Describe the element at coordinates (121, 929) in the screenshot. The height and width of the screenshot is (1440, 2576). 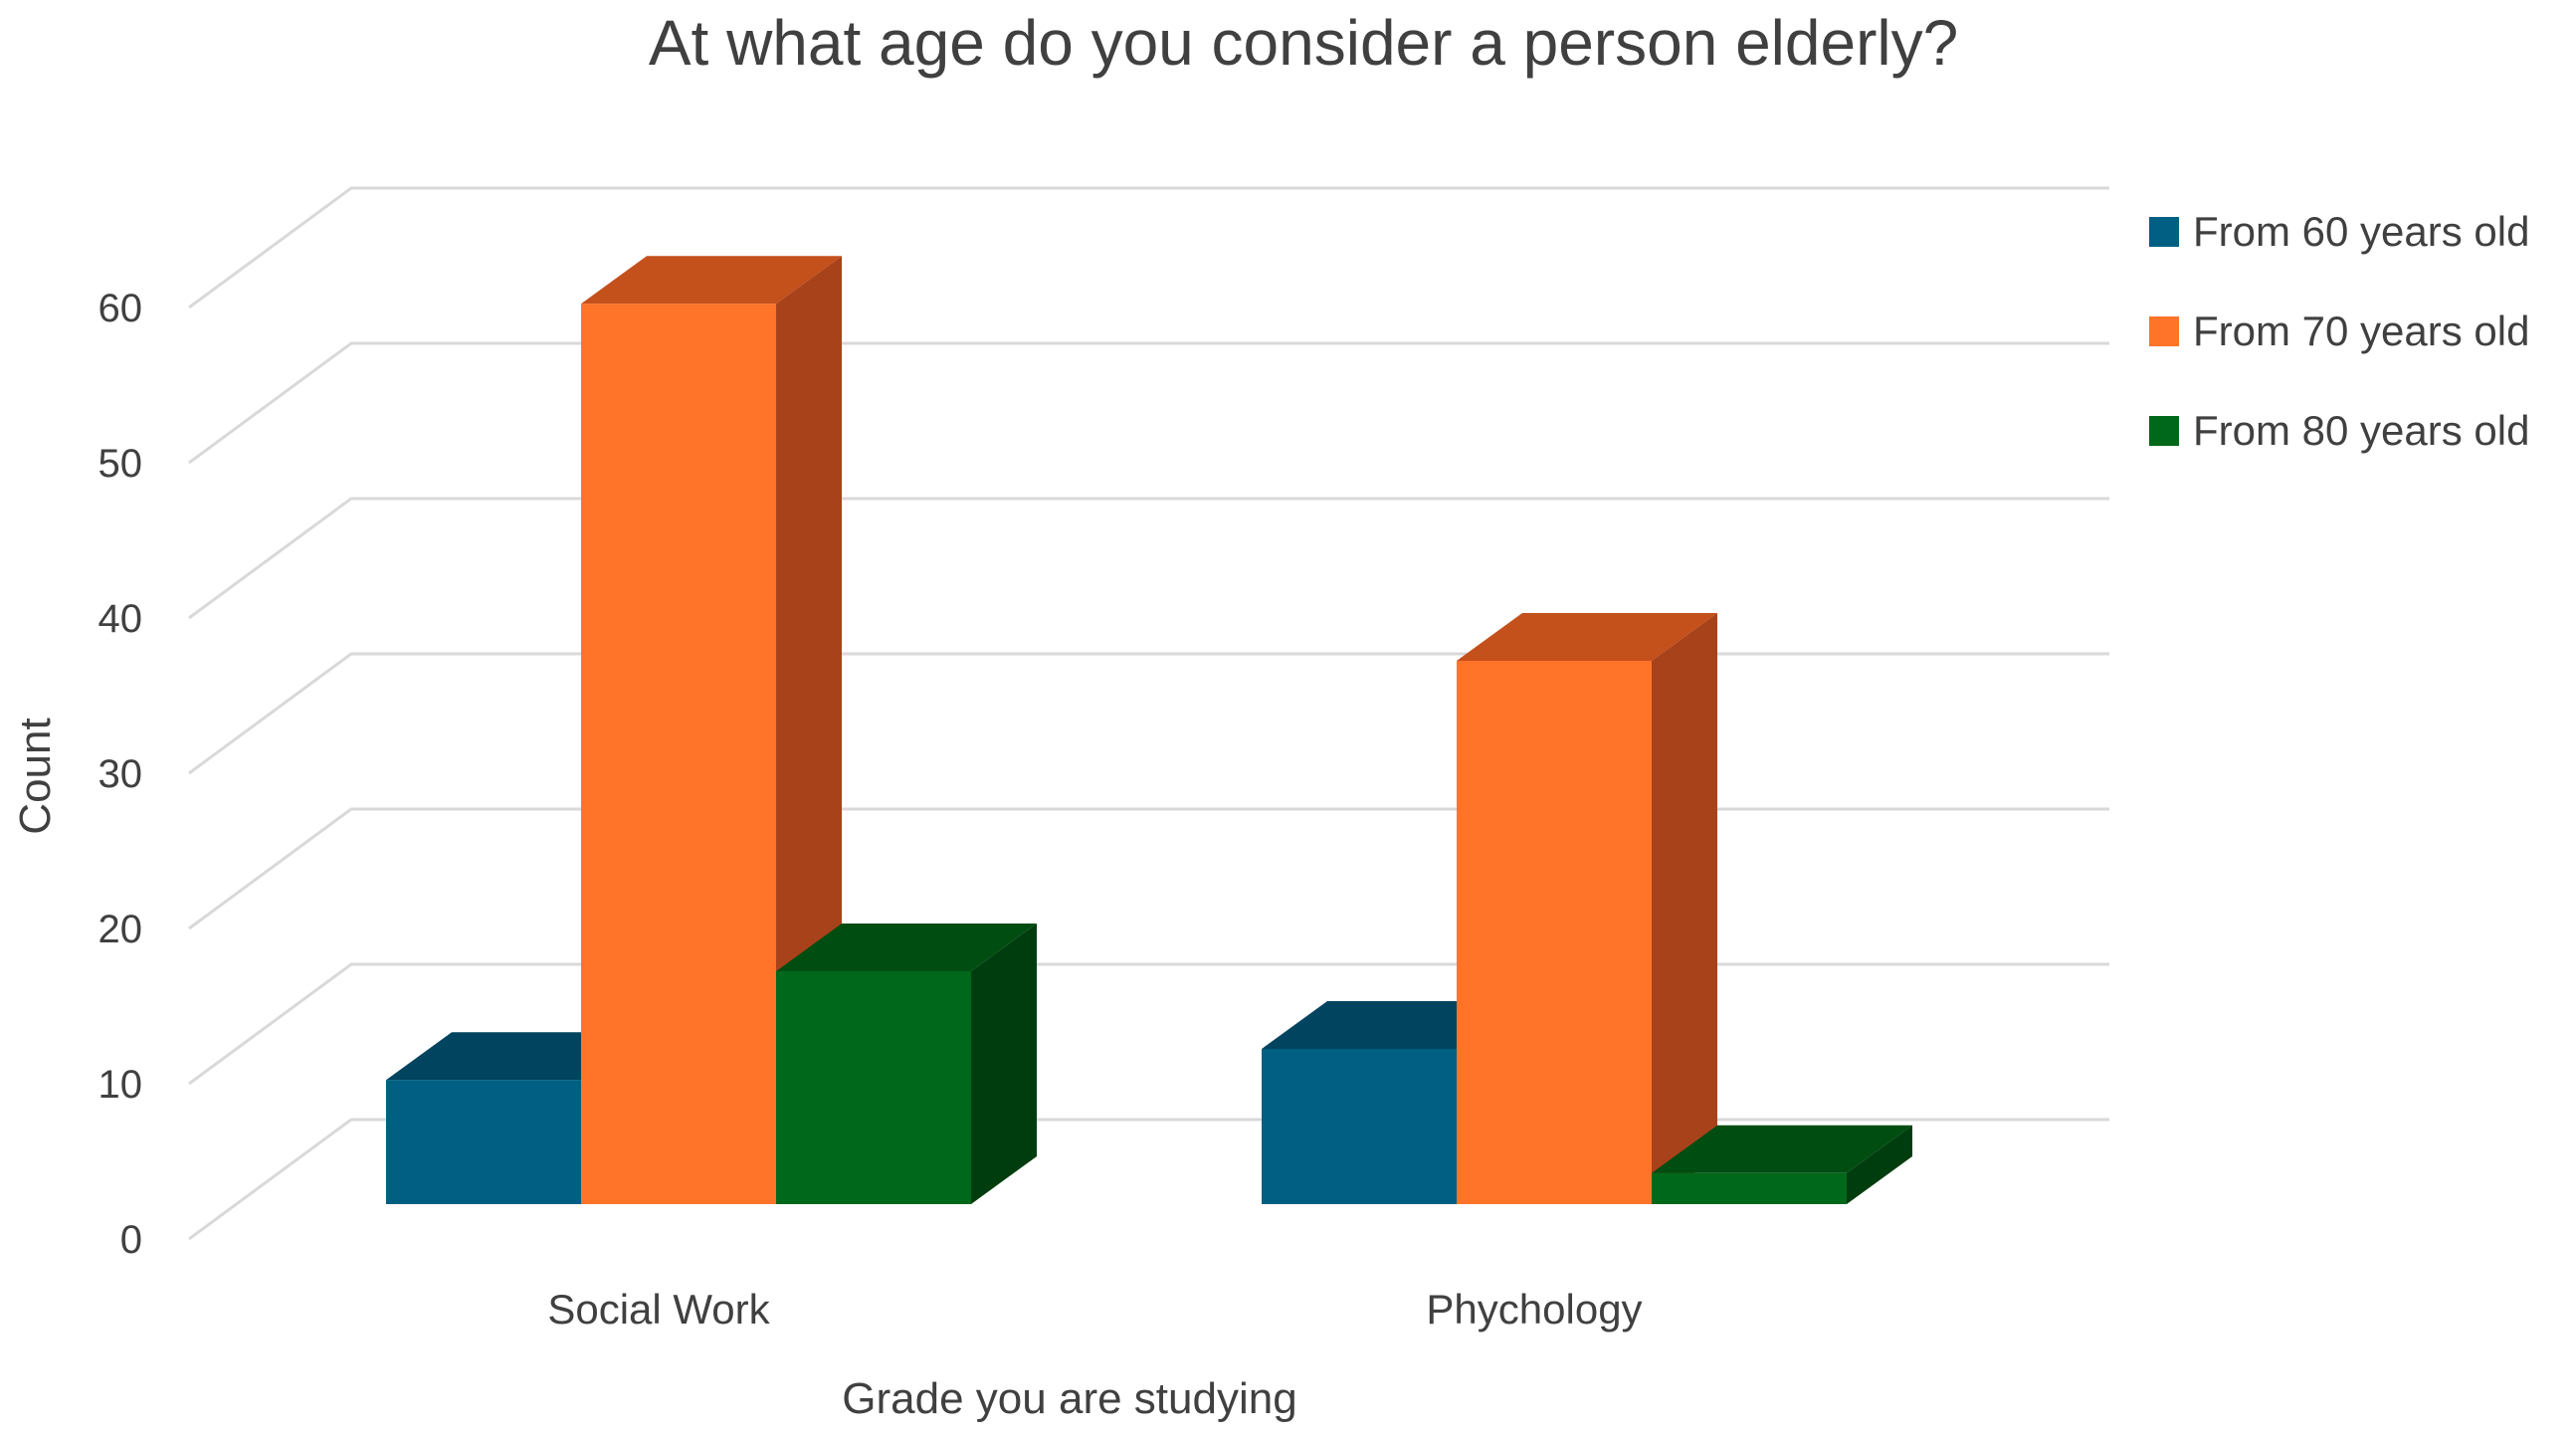
I see `y-tick-label: 20` at that location.